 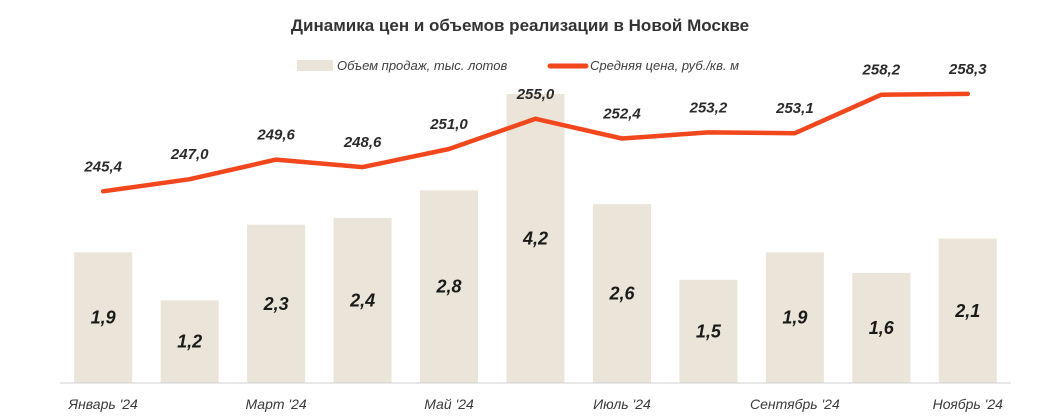 I want to click on price-label-0: 245,4, so click(x=102, y=166).